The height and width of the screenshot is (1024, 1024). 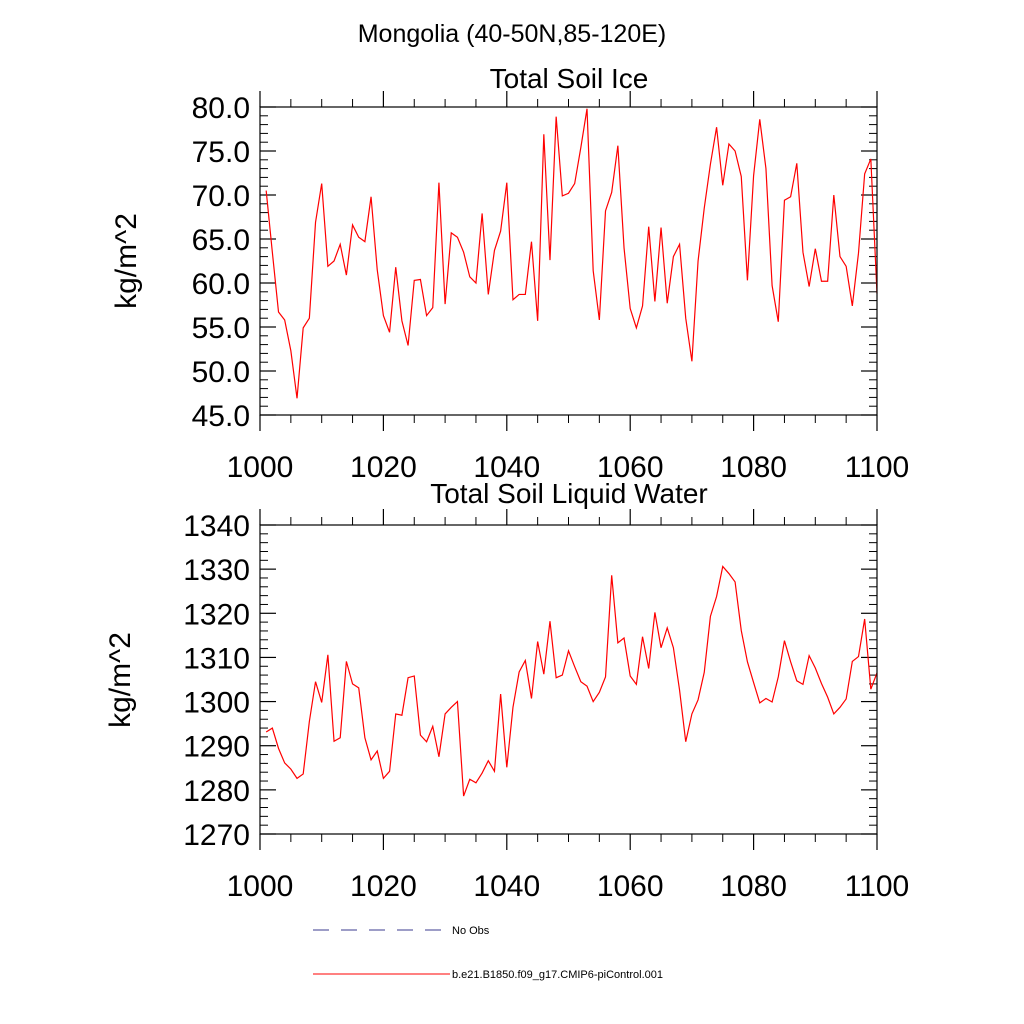 I want to click on y-tick-label: 1320, so click(x=216, y=614).